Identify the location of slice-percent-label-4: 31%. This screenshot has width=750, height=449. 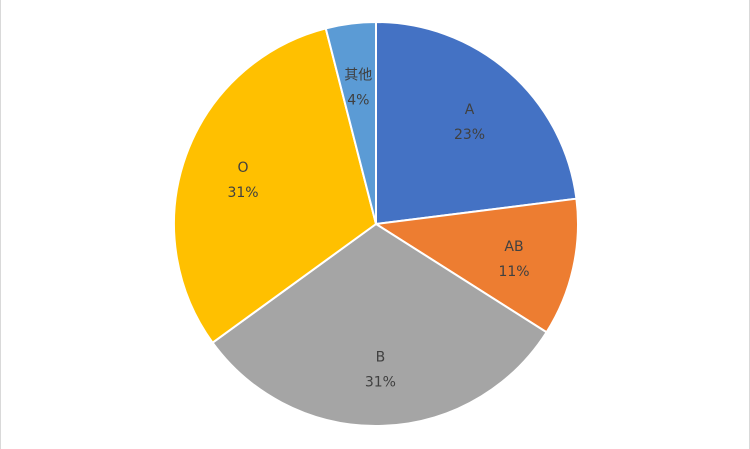
(242, 193).